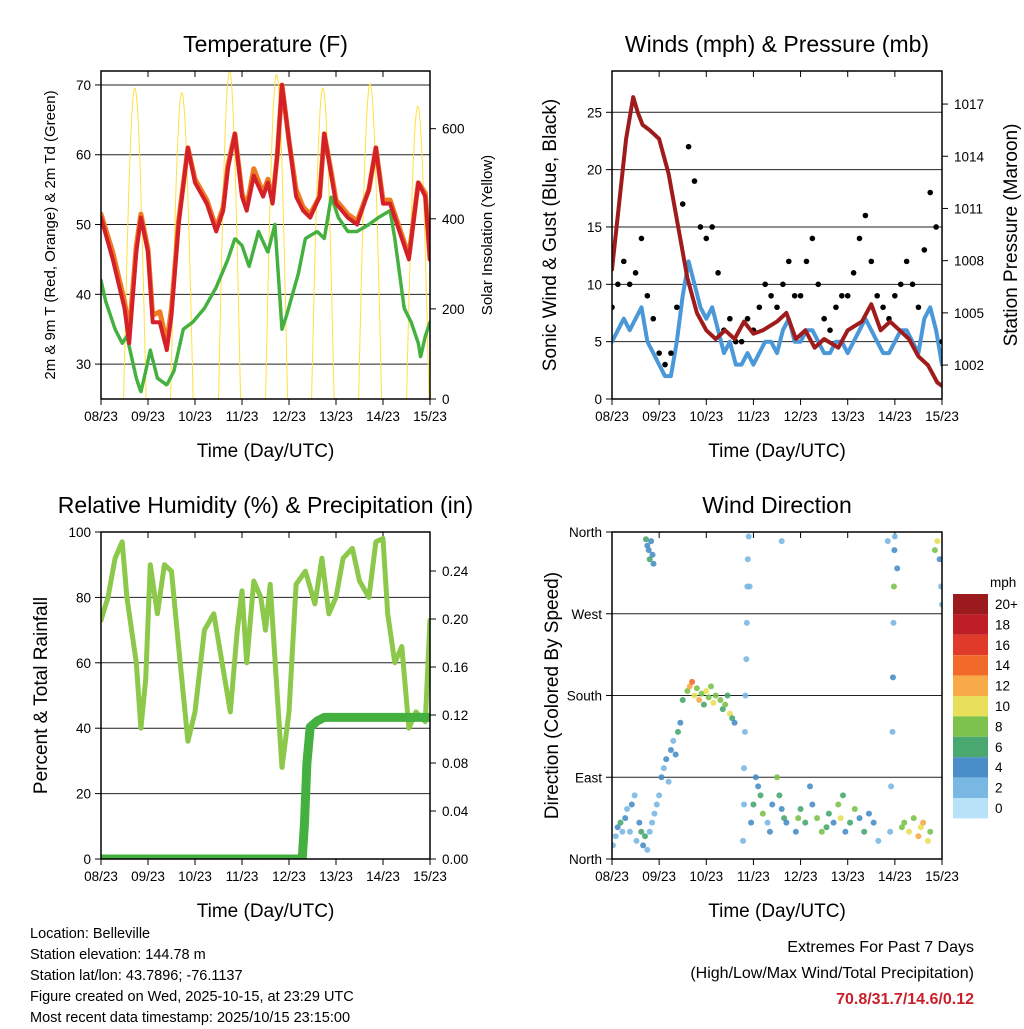 The height and width of the screenshot is (1029, 1024). I want to click on dewpoint-line, so click(265, 294).